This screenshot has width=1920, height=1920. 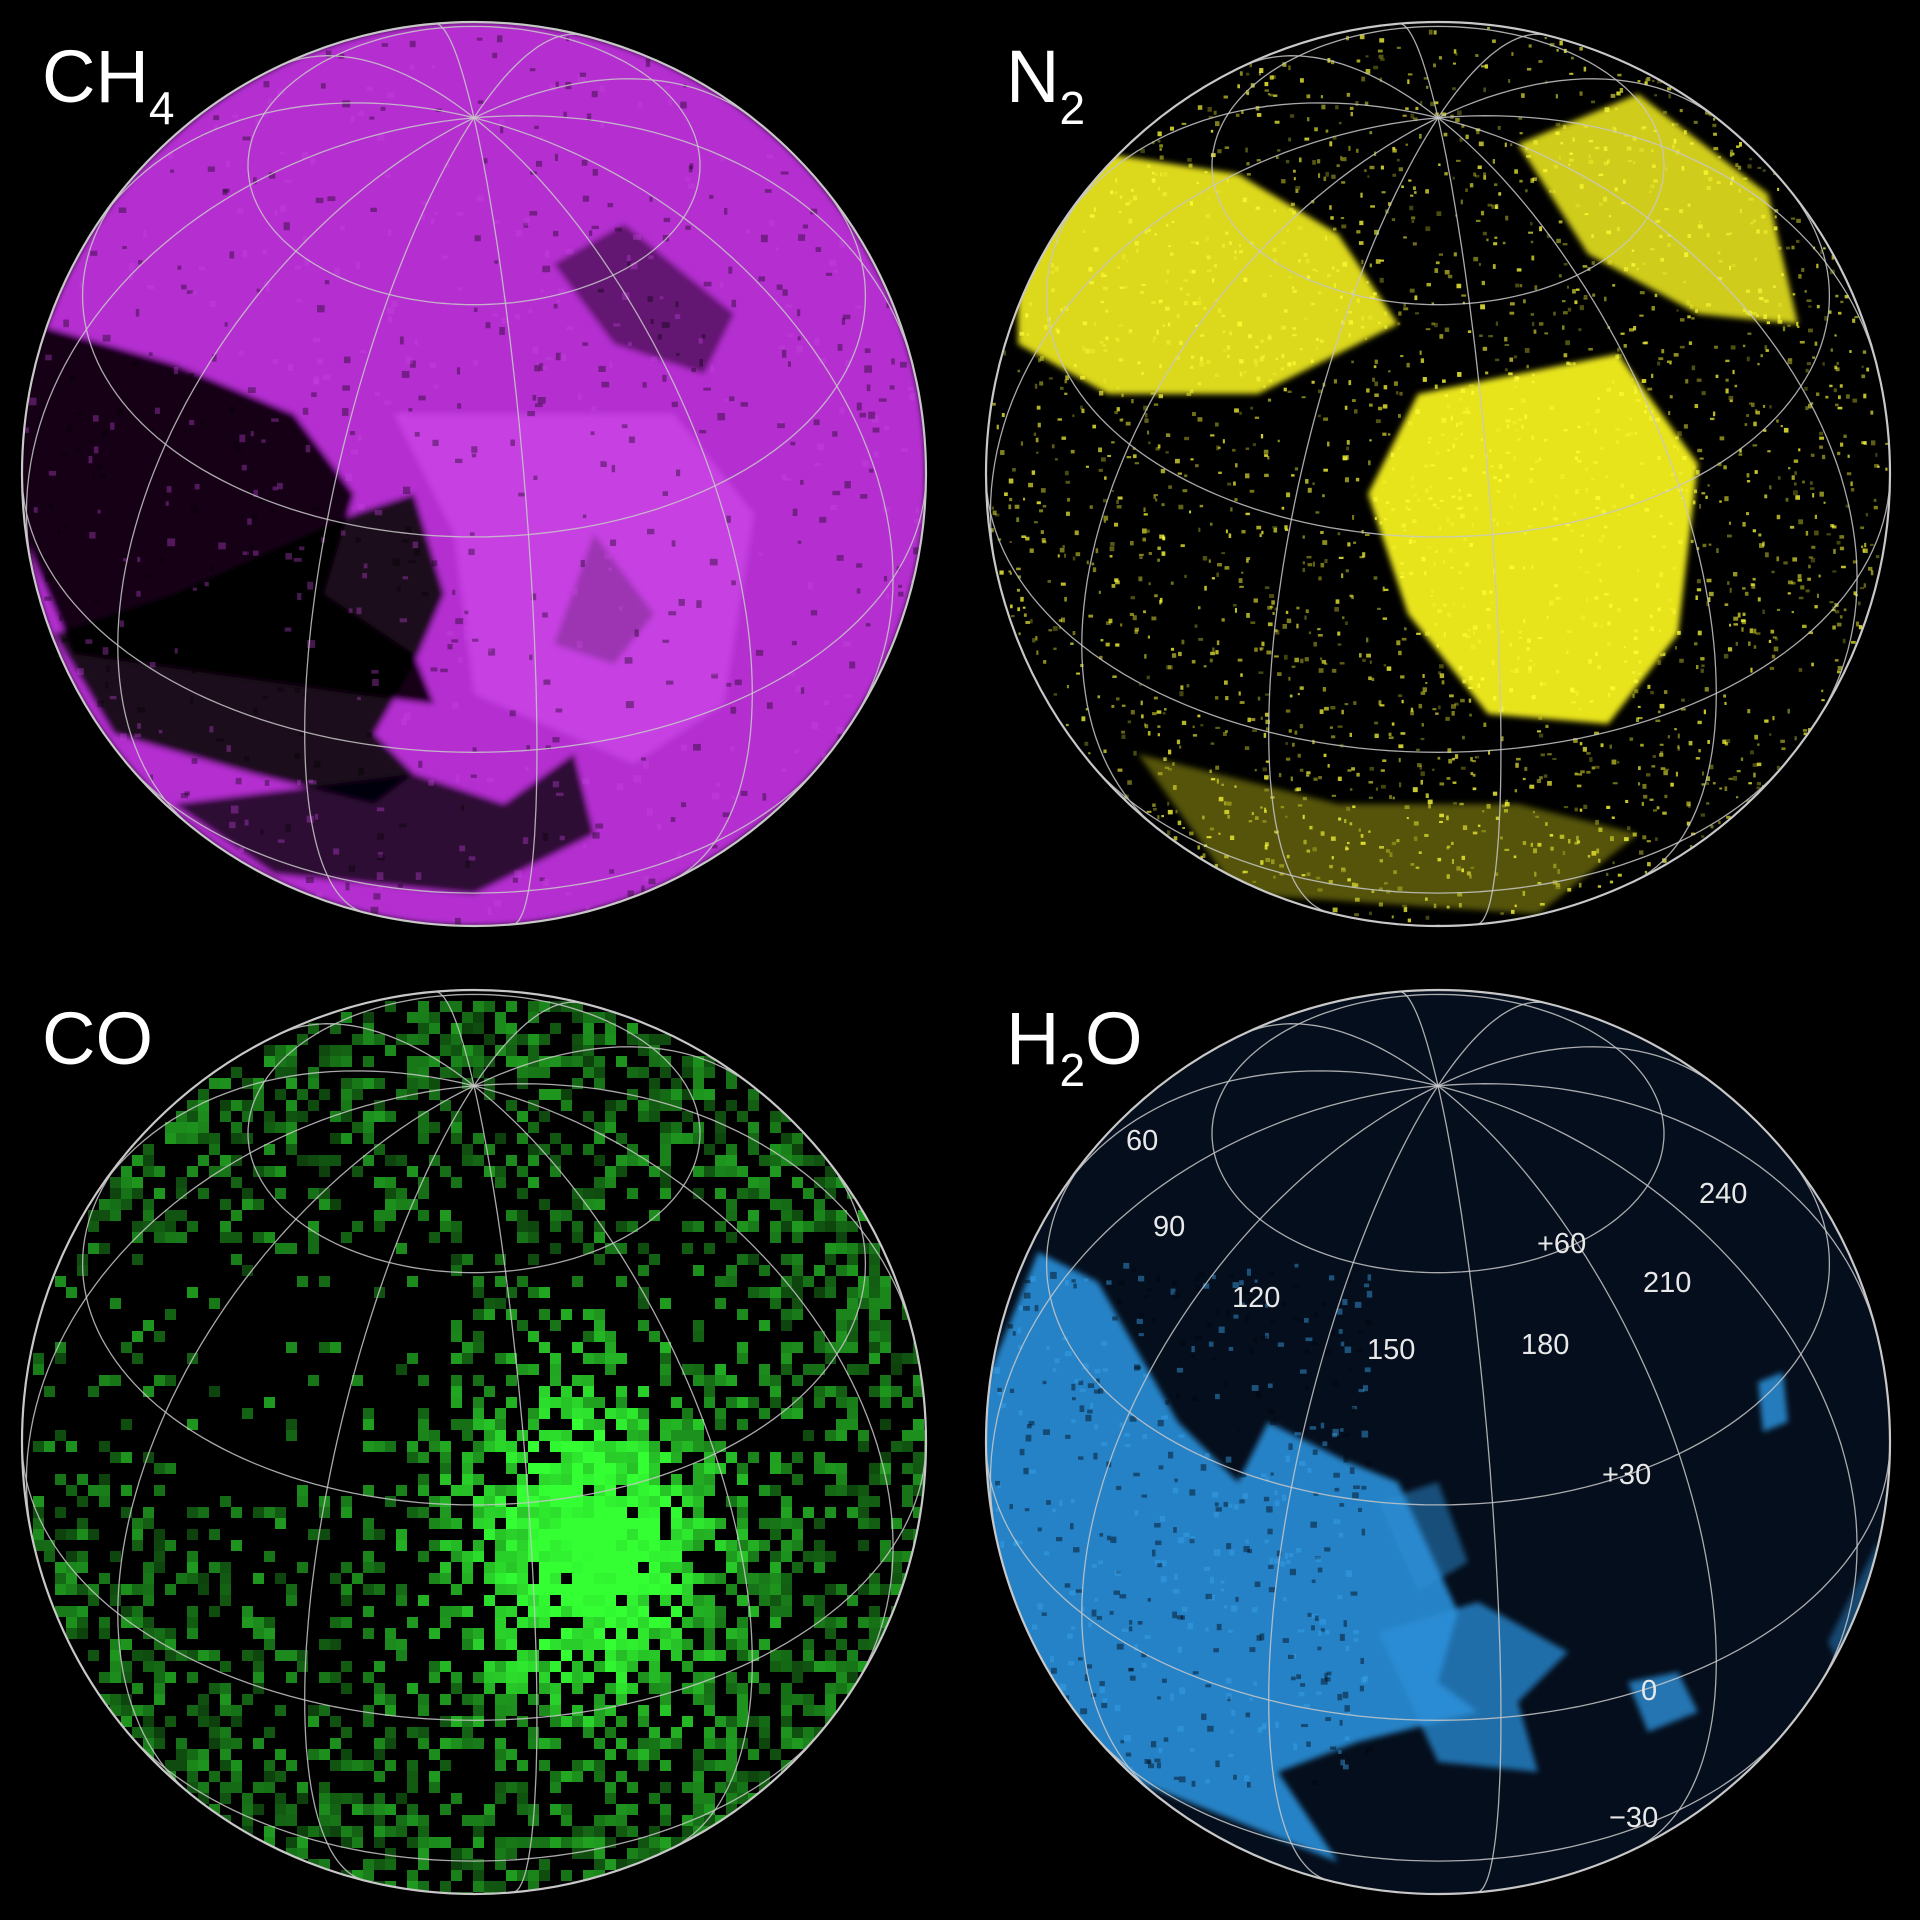 What do you see at coordinates (528, 76) in the screenshot?
I see `ch4-meridian` at bounding box center [528, 76].